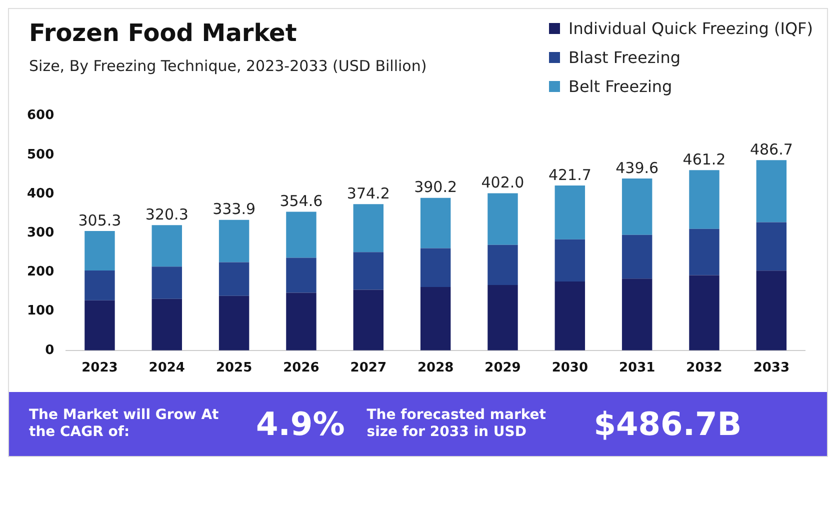 This screenshot has width=836, height=517. I want to click on legend-label: Blast Freezing, so click(624, 57).